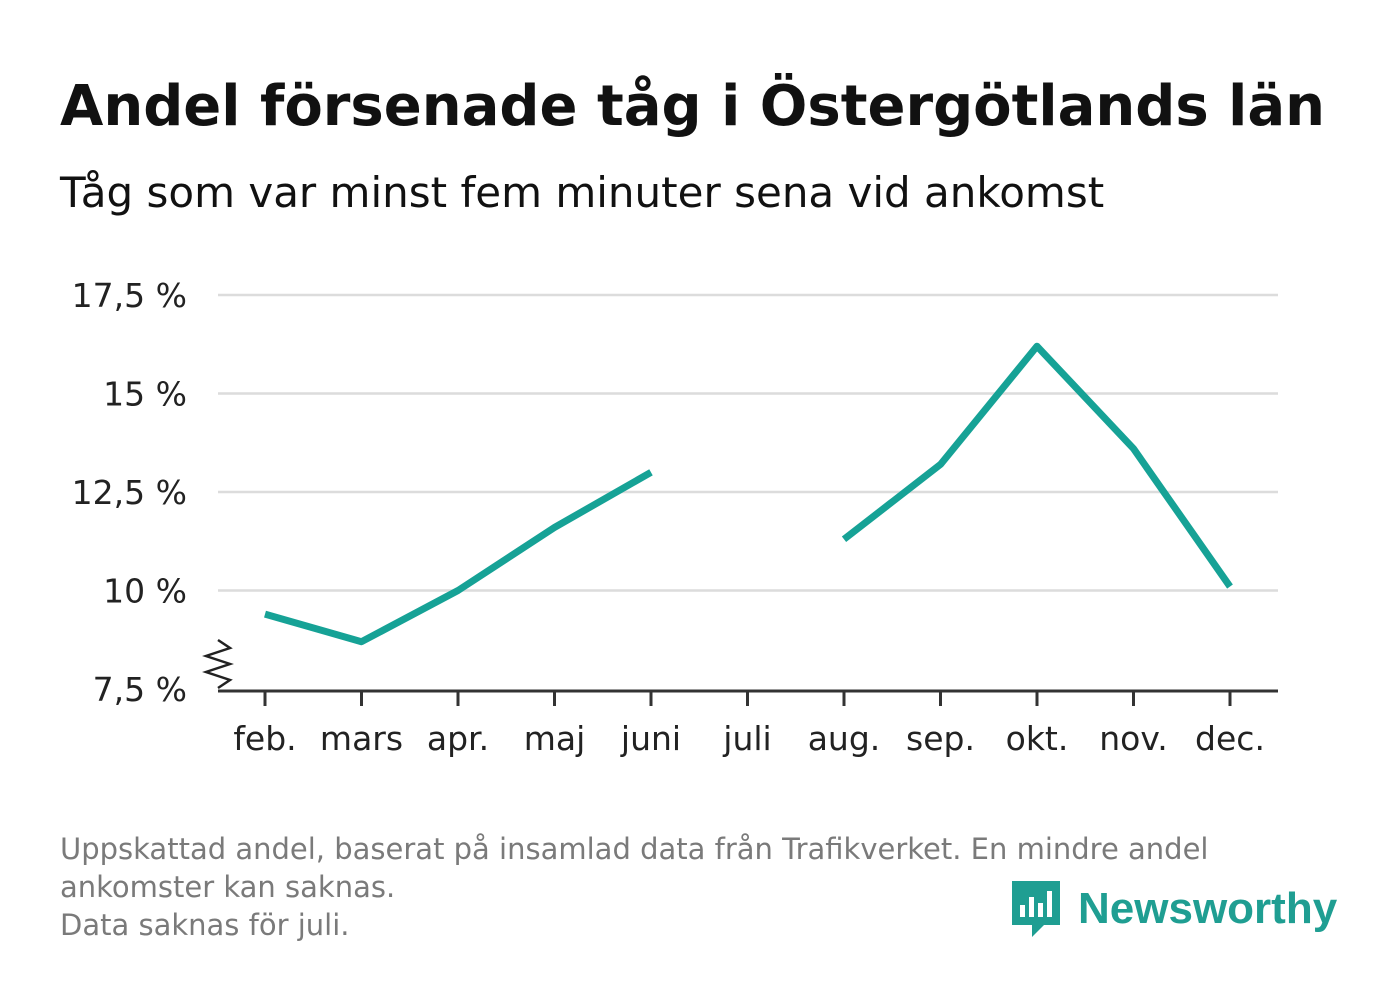 The width and height of the screenshot is (1382, 999). Describe the element at coordinates (1208, 908) in the screenshot. I see `brand-name: Newsworthy` at that location.